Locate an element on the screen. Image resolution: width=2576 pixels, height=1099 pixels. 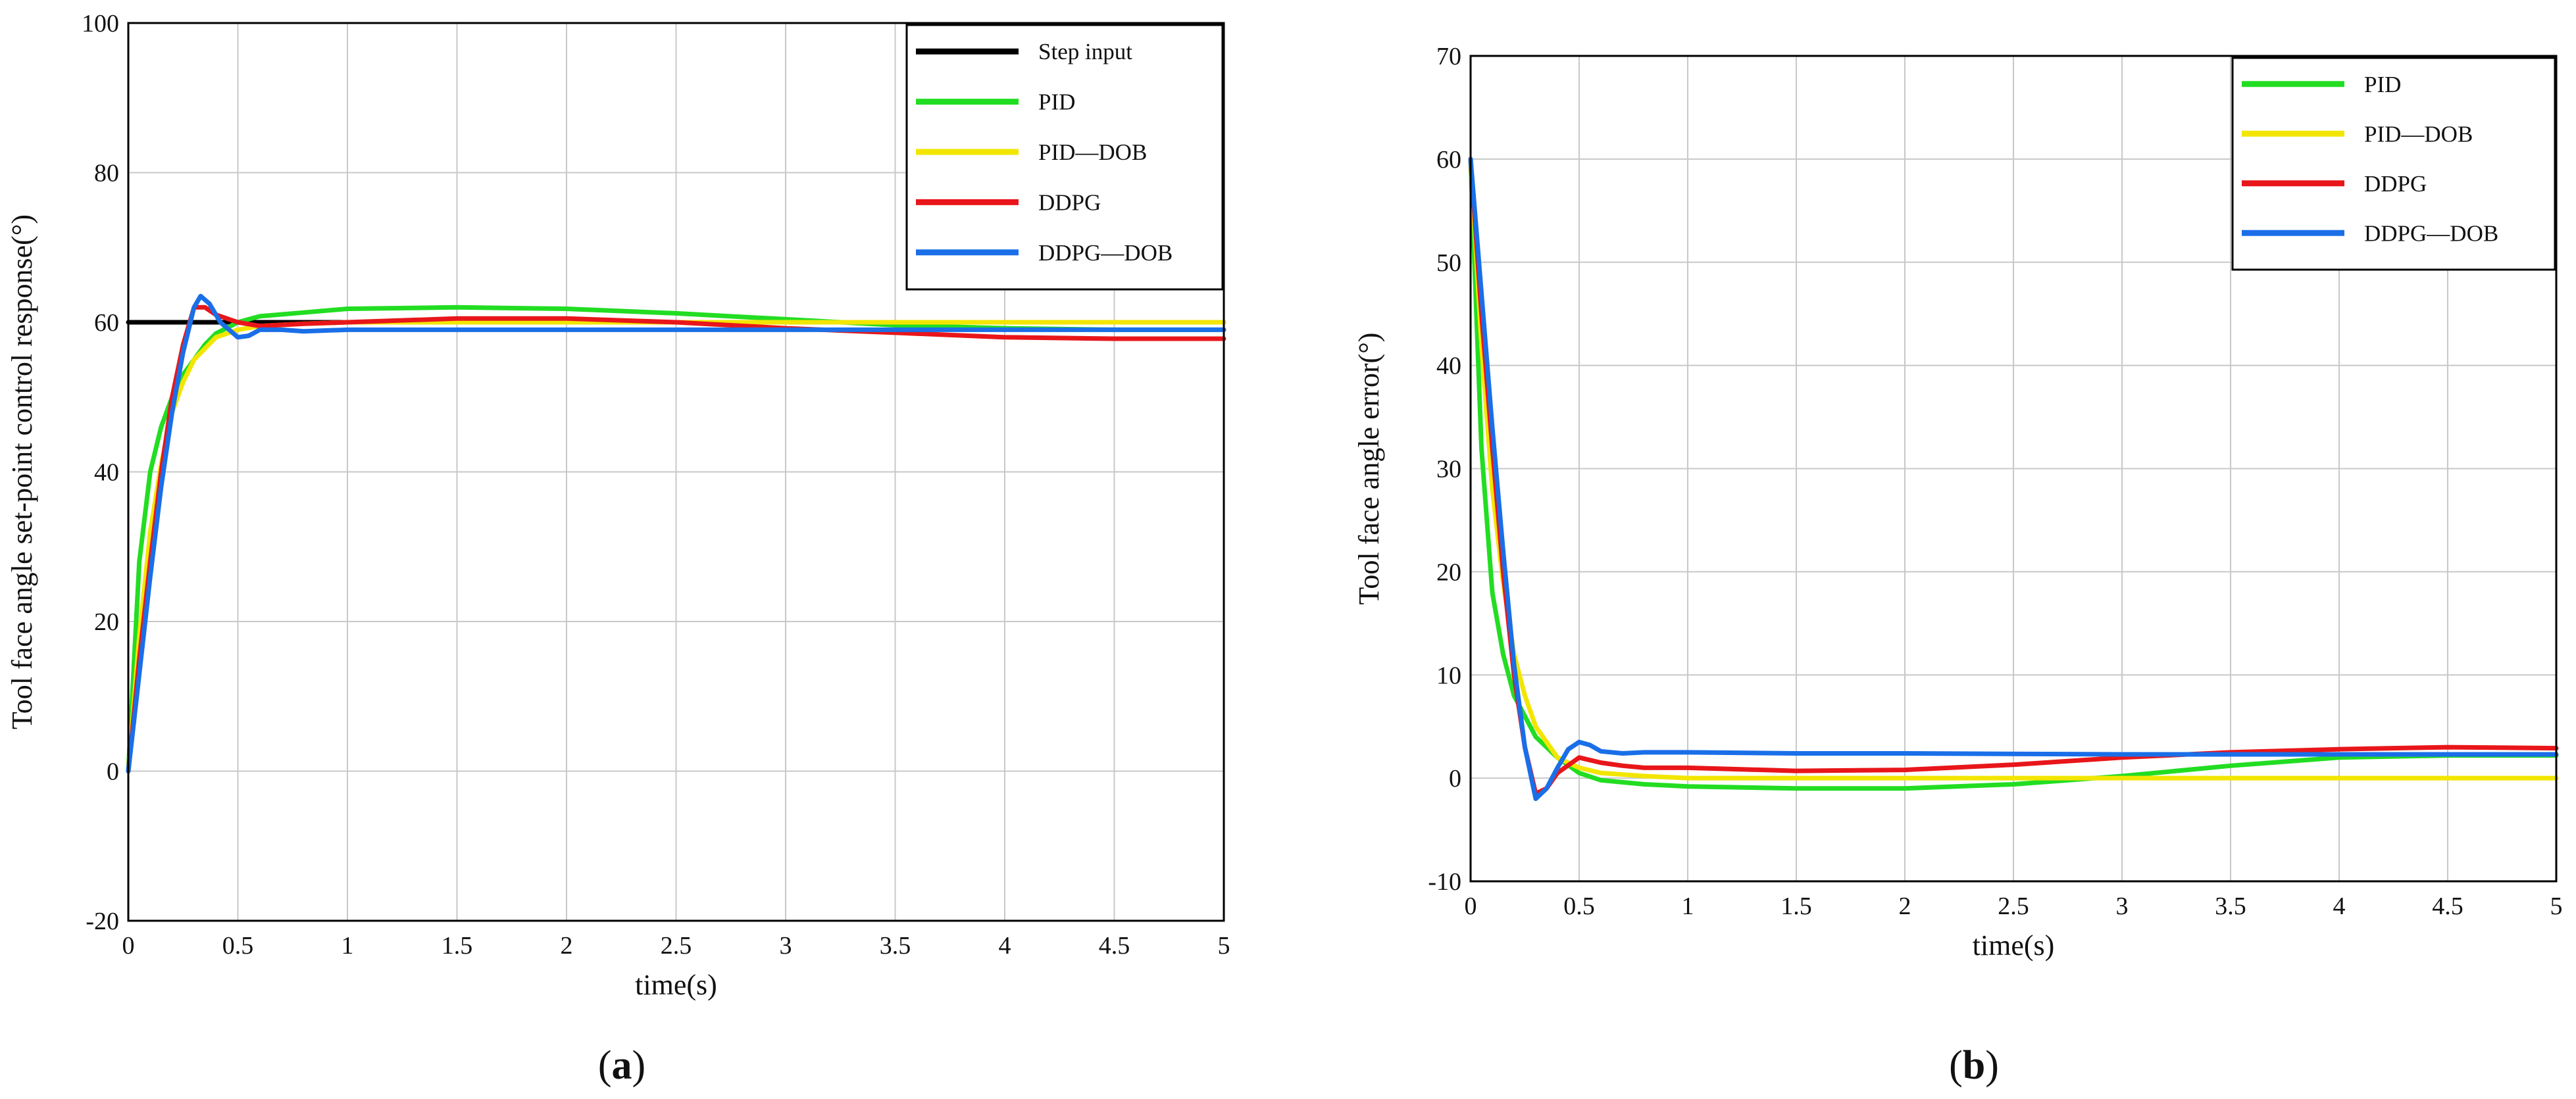
y-tick-labels: -20 0 20 40 60 80 100 is located at coordinates (100, 472).